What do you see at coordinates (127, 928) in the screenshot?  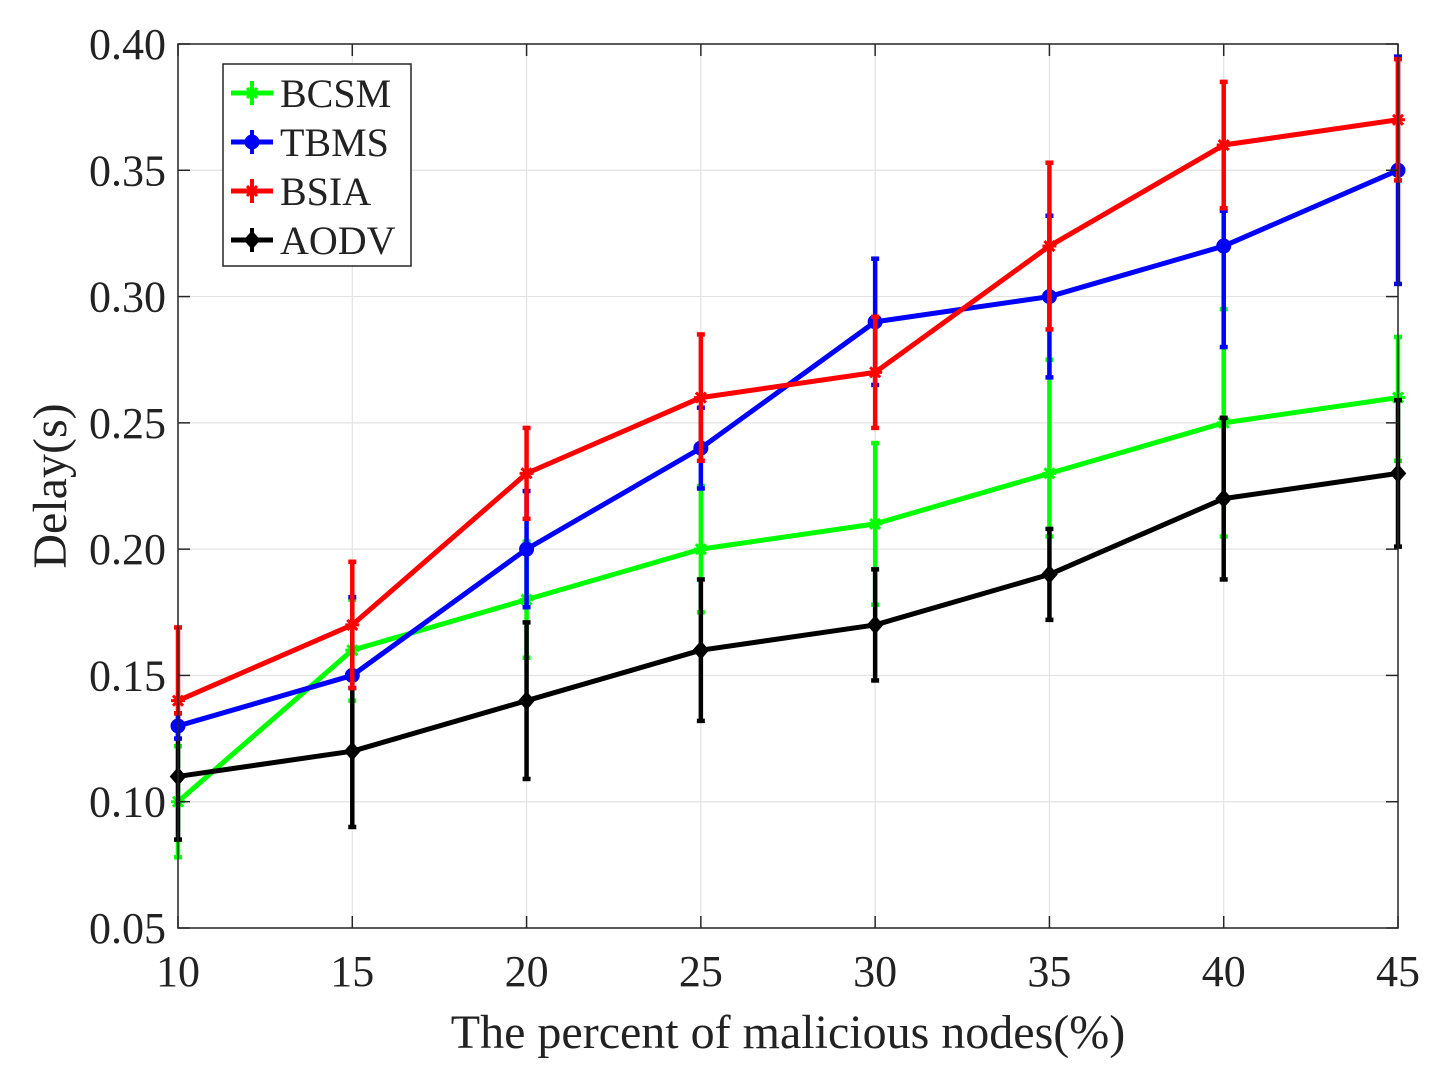 I see `y-tick-label: 0.05` at bounding box center [127, 928].